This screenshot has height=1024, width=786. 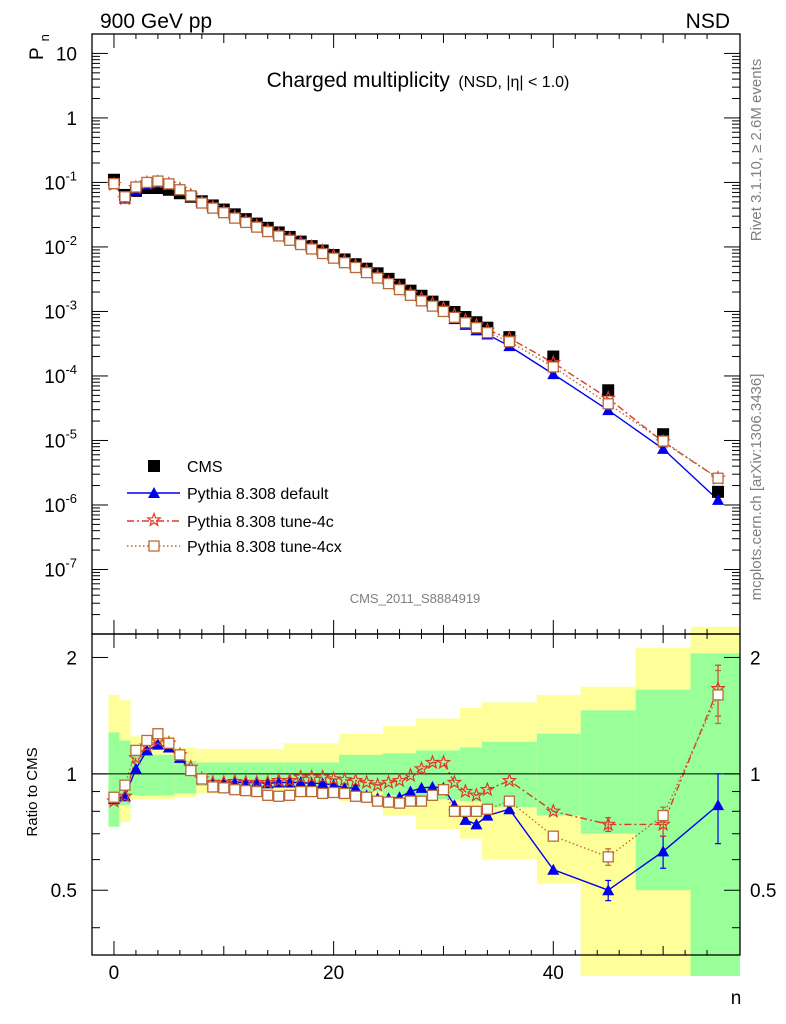 What do you see at coordinates (756, 150) in the screenshot?
I see `rivet-label: Rivet 3.1.10, ≥ 2.6M events` at bounding box center [756, 150].